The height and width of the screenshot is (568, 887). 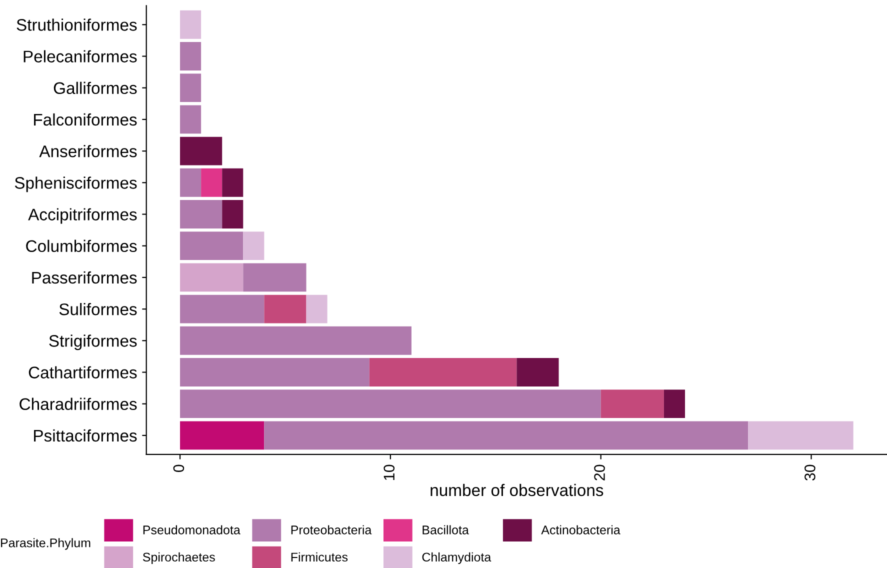 What do you see at coordinates (84, 277) in the screenshot?
I see `y-tick-label: Passeriformes` at bounding box center [84, 277].